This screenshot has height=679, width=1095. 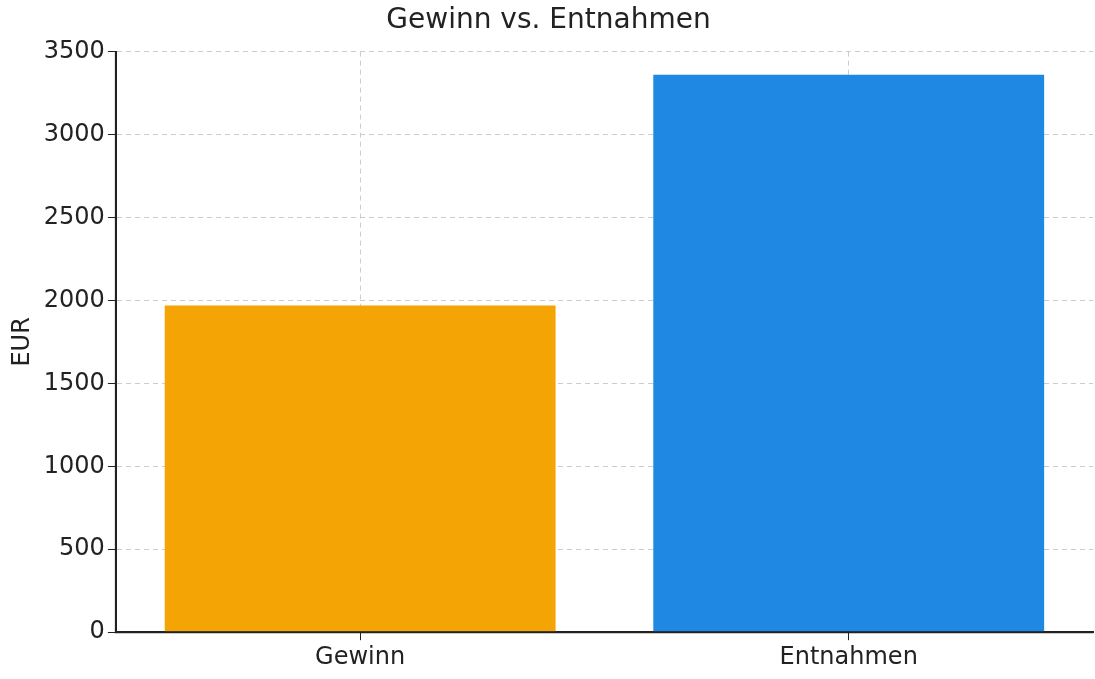 What do you see at coordinates (20, 342) in the screenshot?
I see `y-axis-title: EUR` at bounding box center [20, 342].